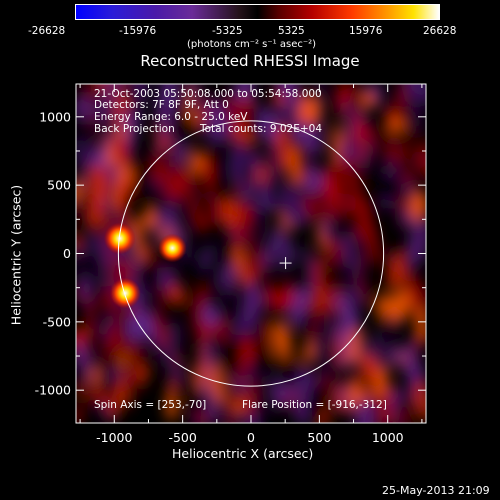  What do you see at coordinates (257, 12) in the screenshot?
I see `colorbar` at bounding box center [257, 12].